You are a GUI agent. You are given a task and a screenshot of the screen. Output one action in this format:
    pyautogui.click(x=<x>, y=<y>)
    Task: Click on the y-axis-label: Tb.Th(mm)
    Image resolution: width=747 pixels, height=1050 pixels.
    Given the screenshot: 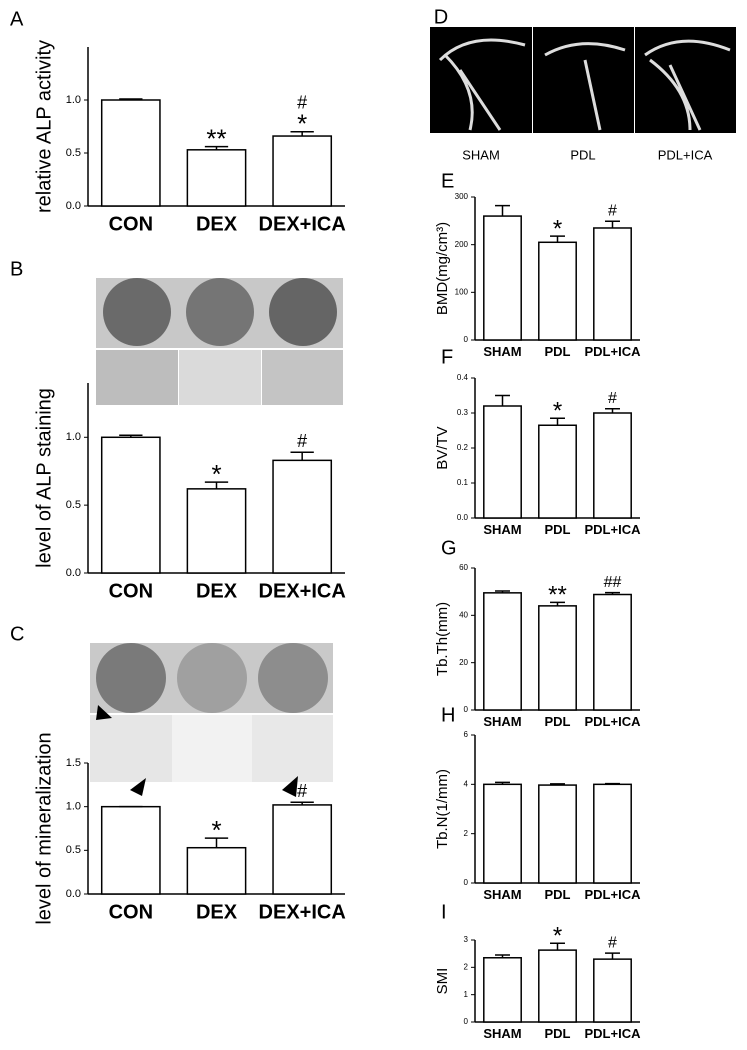 What is the action you would take?
    pyautogui.click(x=442, y=639)
    